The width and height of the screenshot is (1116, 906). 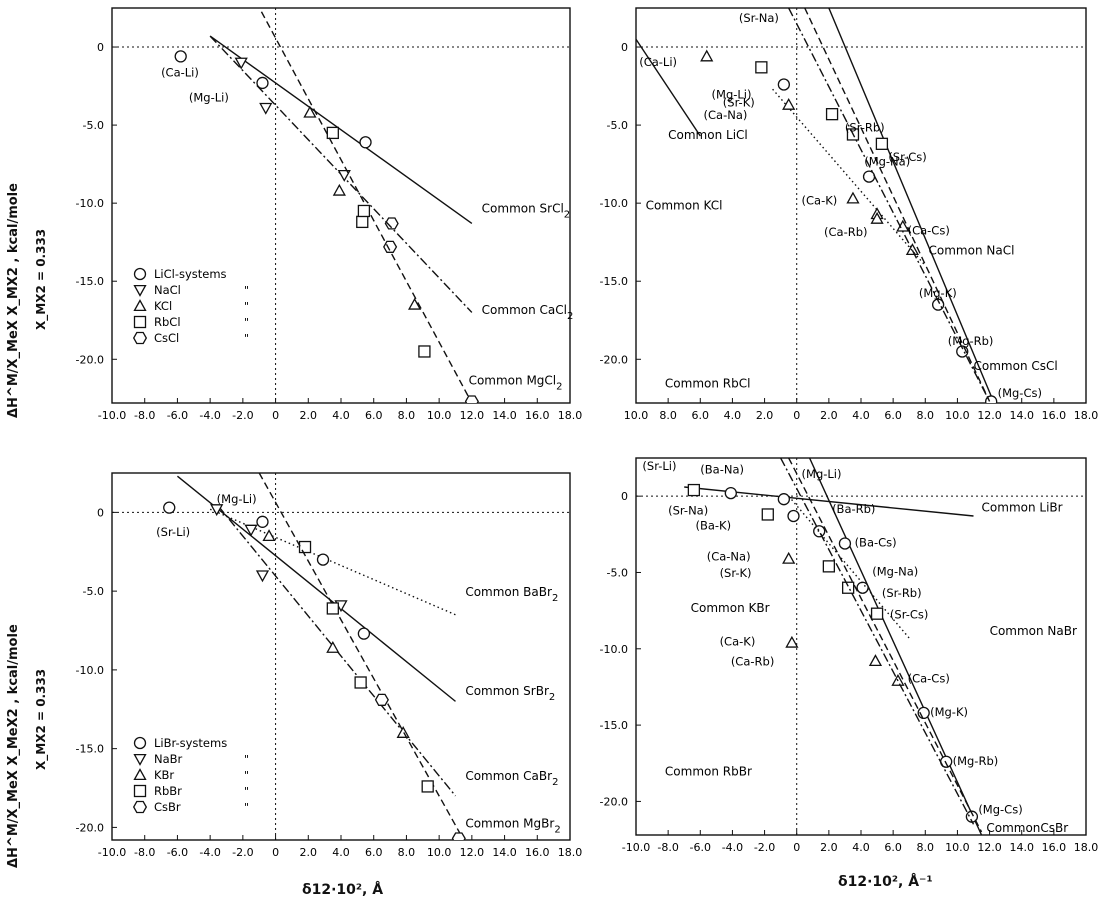 I want to click on legend-label: LiCl-systems, so click(x=190, y=274).